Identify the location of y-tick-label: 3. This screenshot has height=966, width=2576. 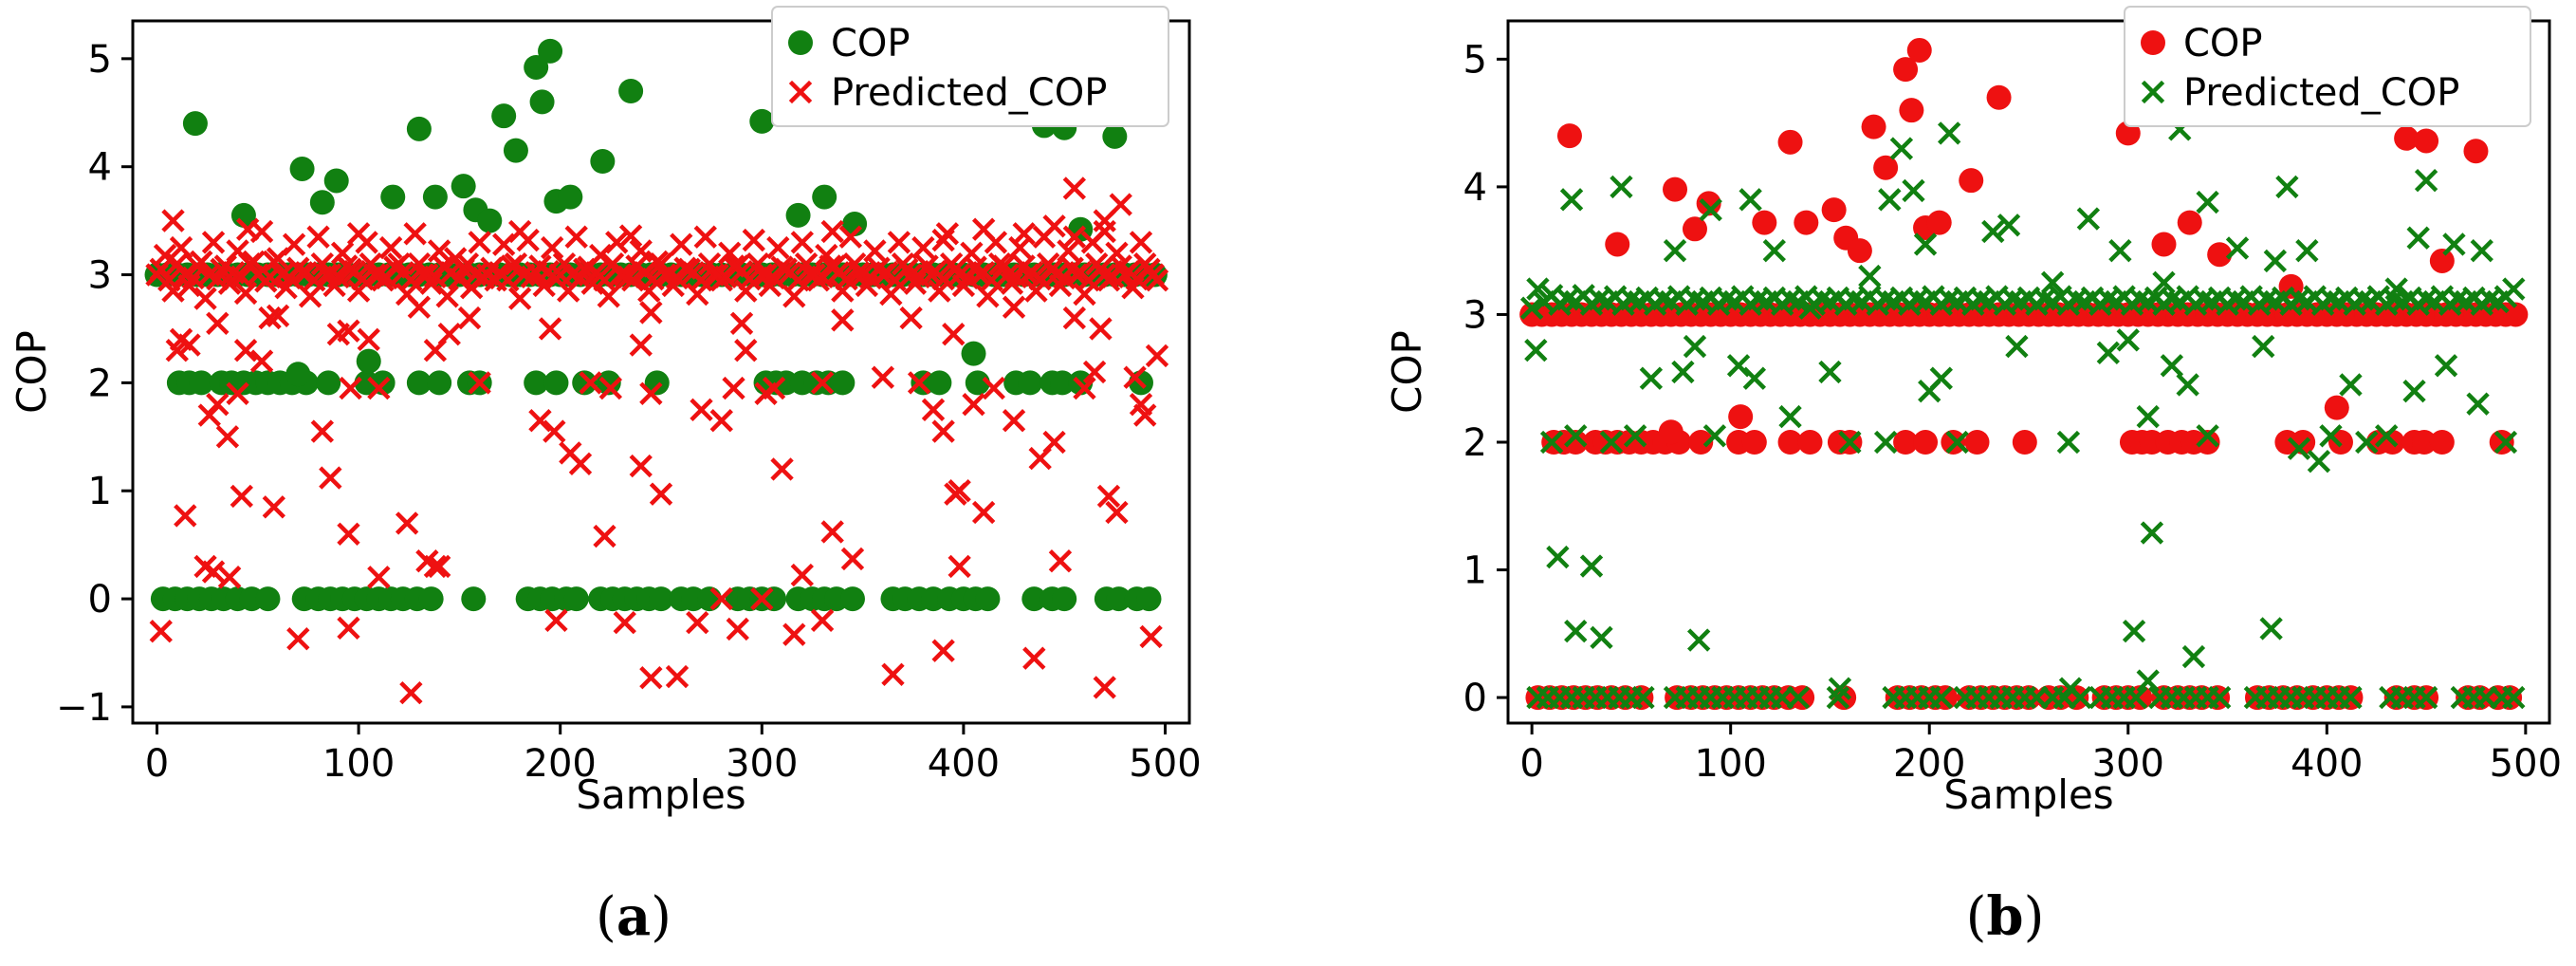
(1475, 315).